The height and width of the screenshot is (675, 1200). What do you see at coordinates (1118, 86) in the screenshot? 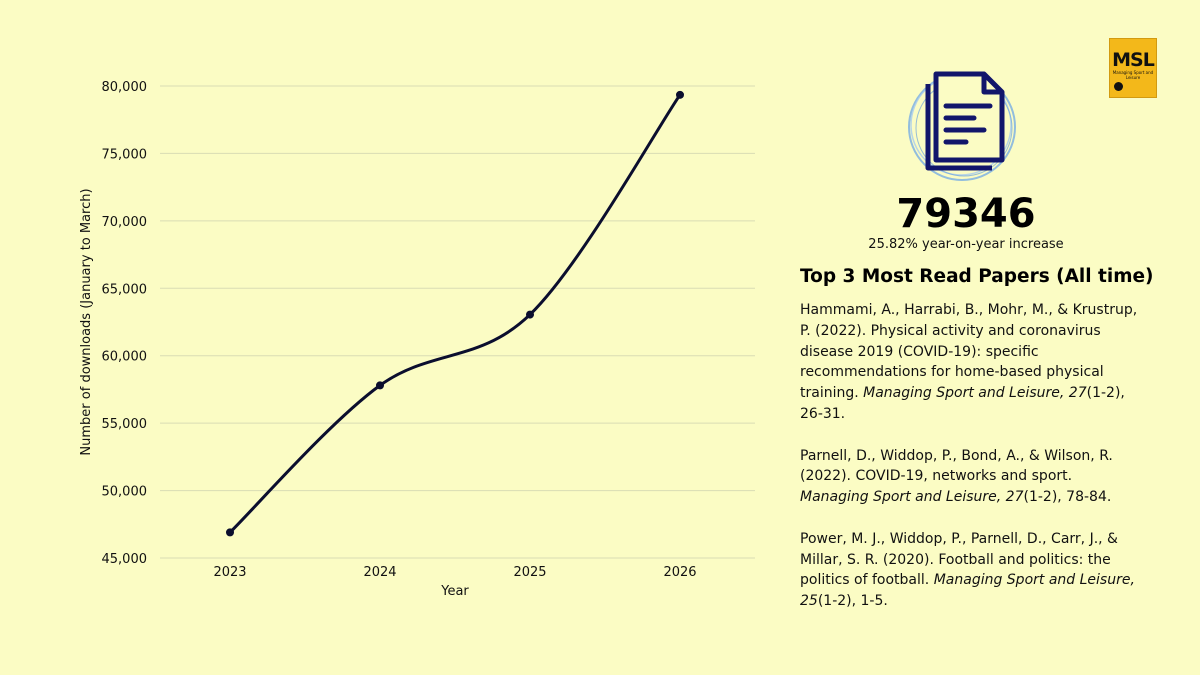
I see `logo-mark` at bounding box center [1118, 86].